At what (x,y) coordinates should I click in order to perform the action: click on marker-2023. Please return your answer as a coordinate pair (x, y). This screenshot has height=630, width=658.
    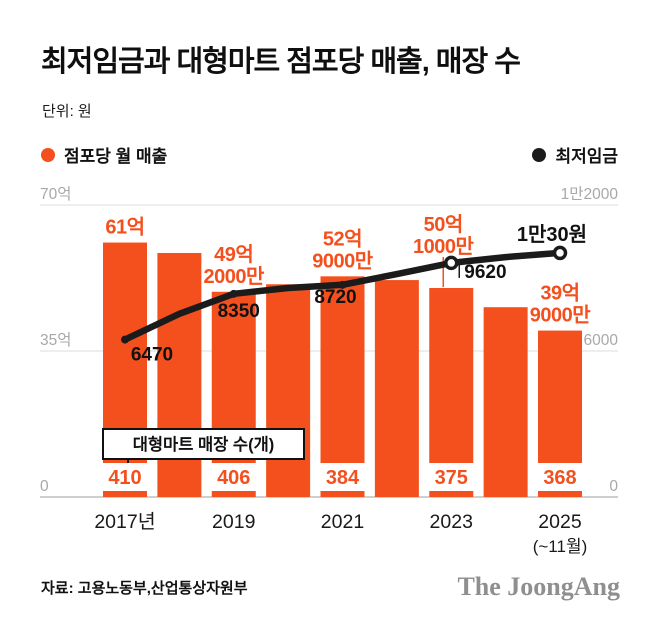
    Looking at the image, I should click on (451, 263).